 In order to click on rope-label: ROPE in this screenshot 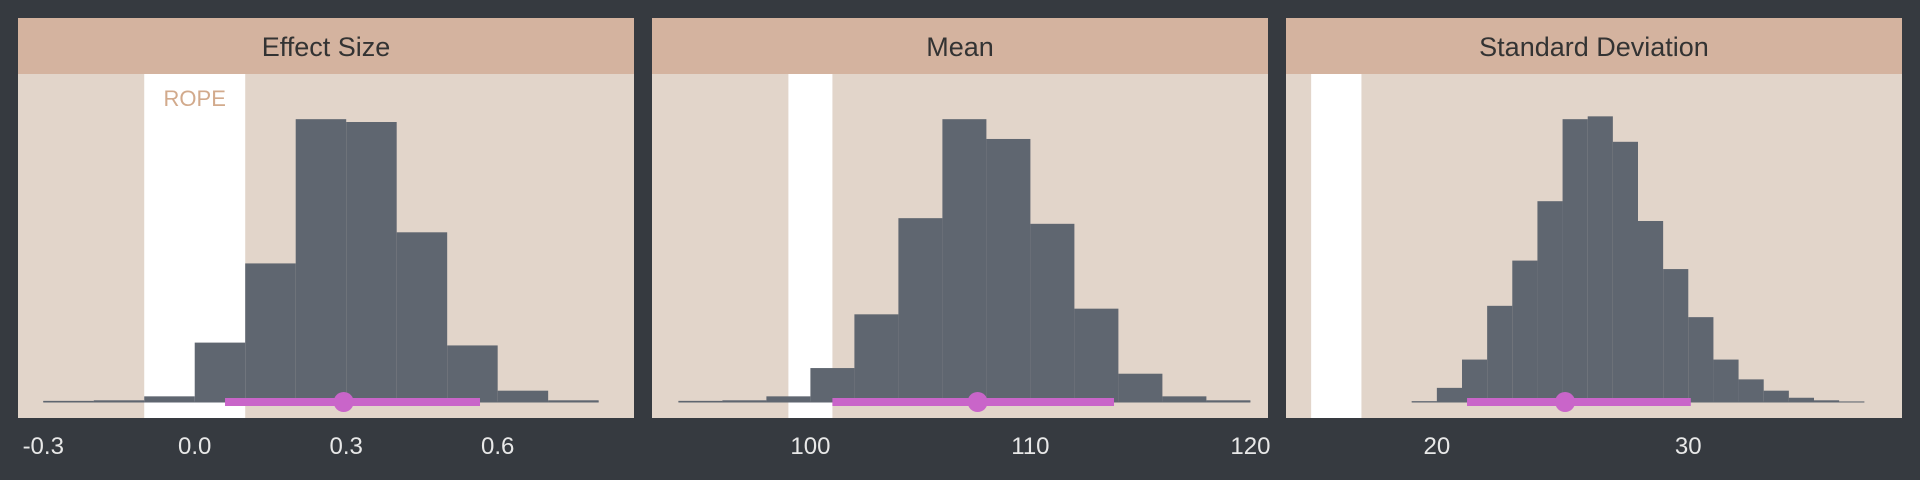, I will do `click(195, 98)`.